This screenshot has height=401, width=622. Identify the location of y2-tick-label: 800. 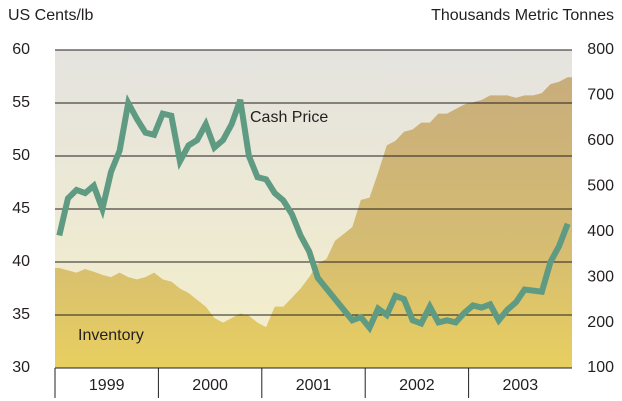
(600, 49).